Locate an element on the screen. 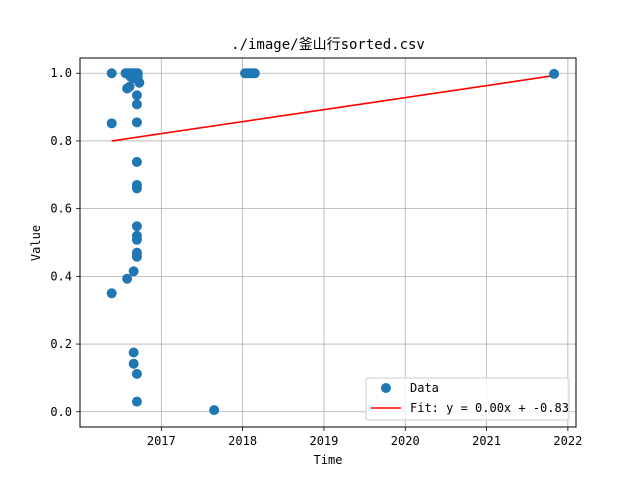  y-axis-label: Value is located at coordinates (36, 243).